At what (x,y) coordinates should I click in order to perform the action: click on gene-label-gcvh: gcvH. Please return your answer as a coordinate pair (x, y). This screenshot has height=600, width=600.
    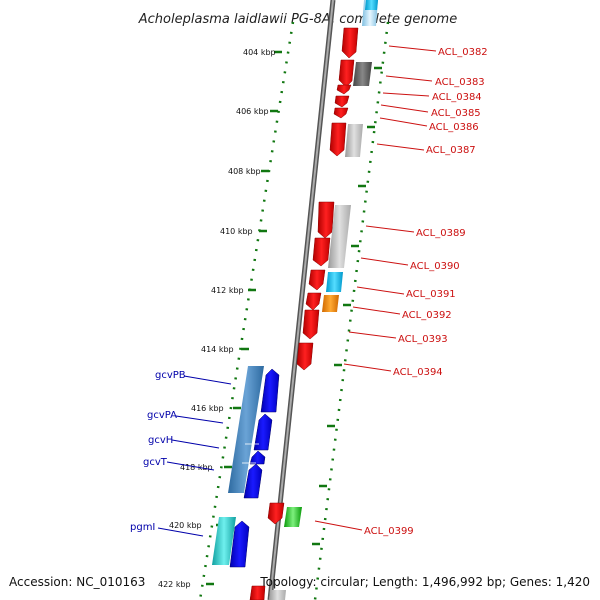
    Looking at the image, I should click on (160, 440).